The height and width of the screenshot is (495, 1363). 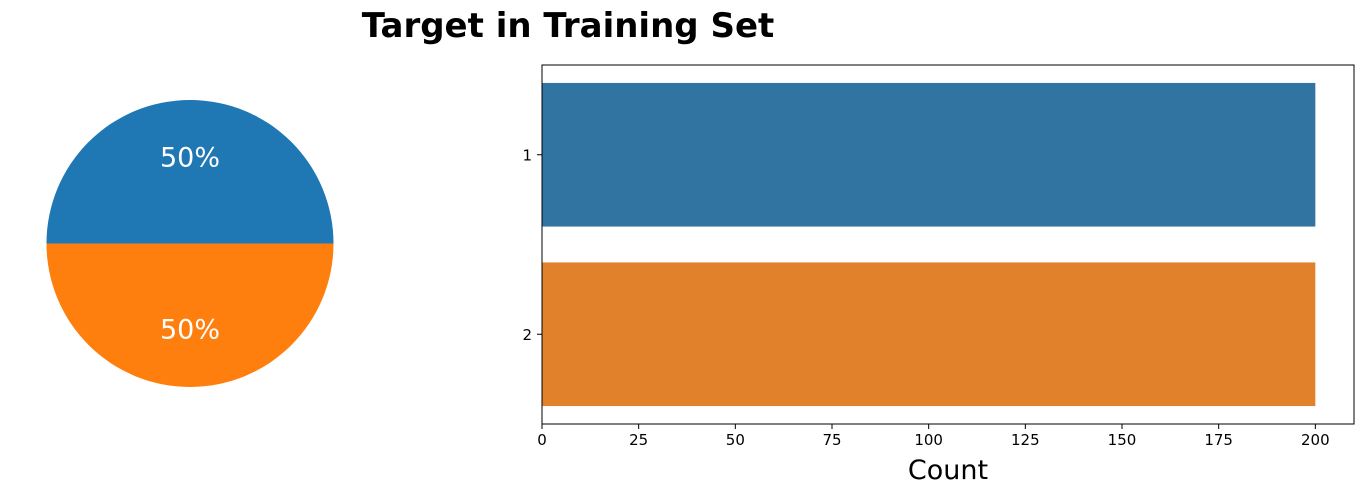 What do you see at coordinates (1122, 440) in the screenshot?
I see `x-tick-label: 150` at bounding box center [1122, 440].